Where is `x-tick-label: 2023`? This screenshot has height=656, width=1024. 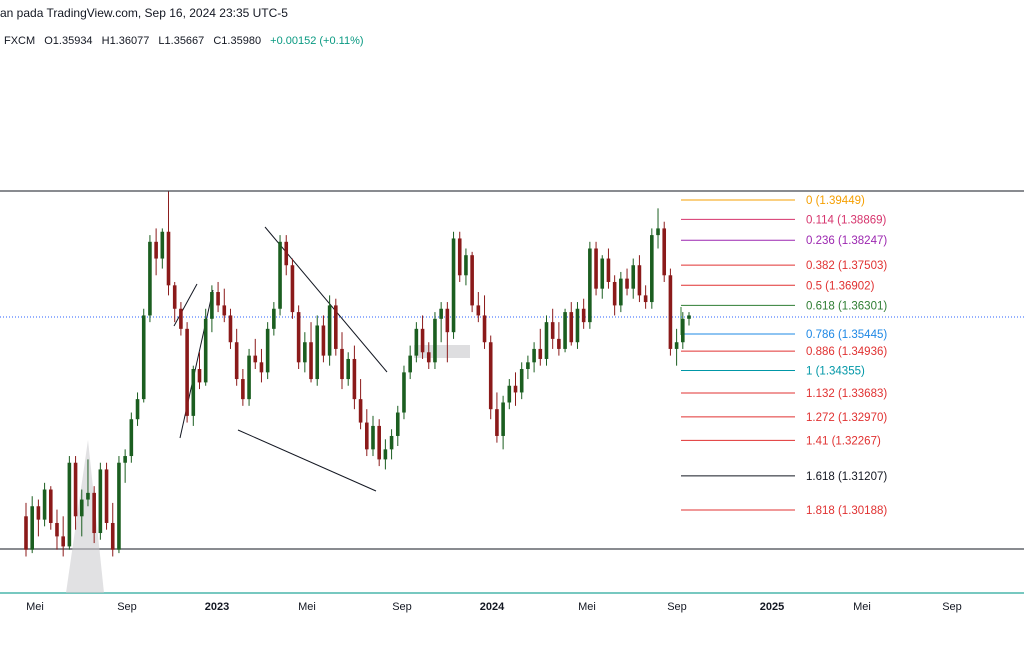 x-tick-label: 2023 is located at coordinates (217, 607).